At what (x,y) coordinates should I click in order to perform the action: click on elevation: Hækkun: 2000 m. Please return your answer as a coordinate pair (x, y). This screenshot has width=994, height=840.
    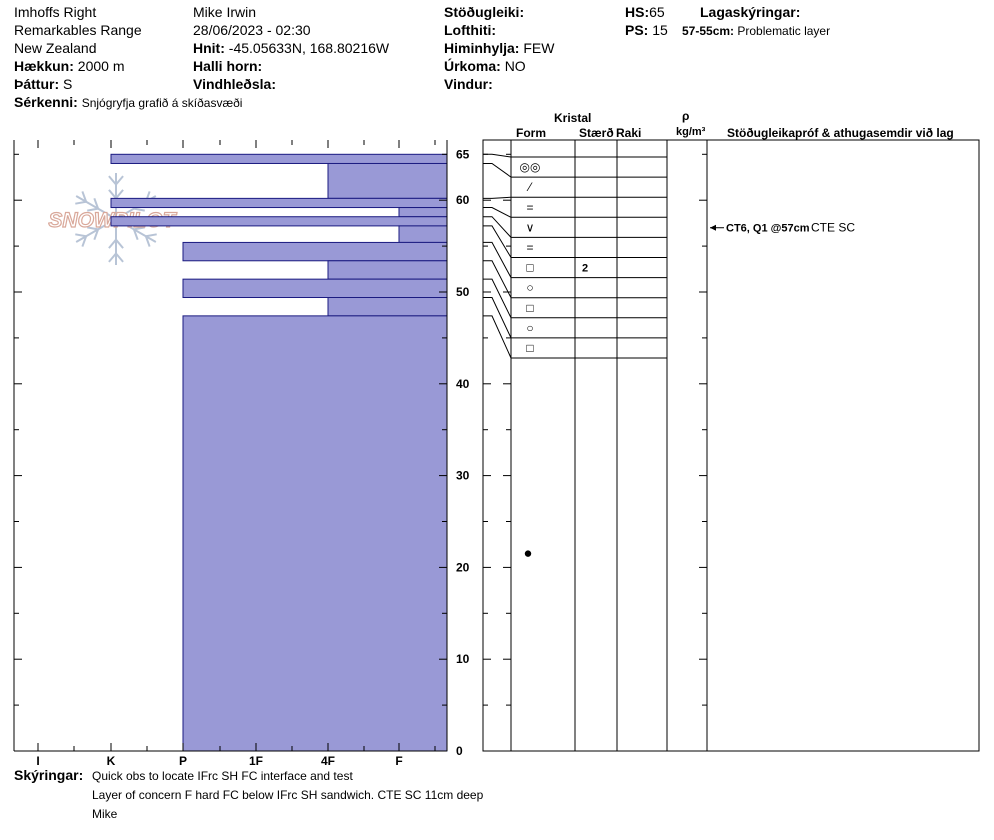
    Looking at the image, I should click on (69, 66).